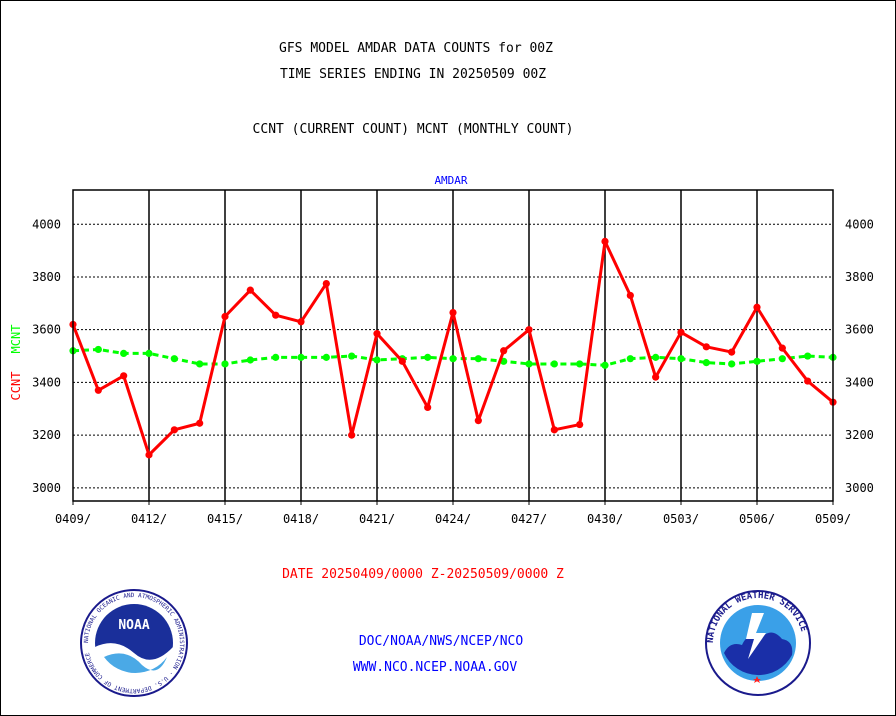 Image resolution: width=896 pixels, height=716 pixels. What do you see at coordinates (859, 356) in the screenshot?
I see `y-ticks-right: 3000 3200 3400 3600 3800 4000` at bounding box center [859, 356].